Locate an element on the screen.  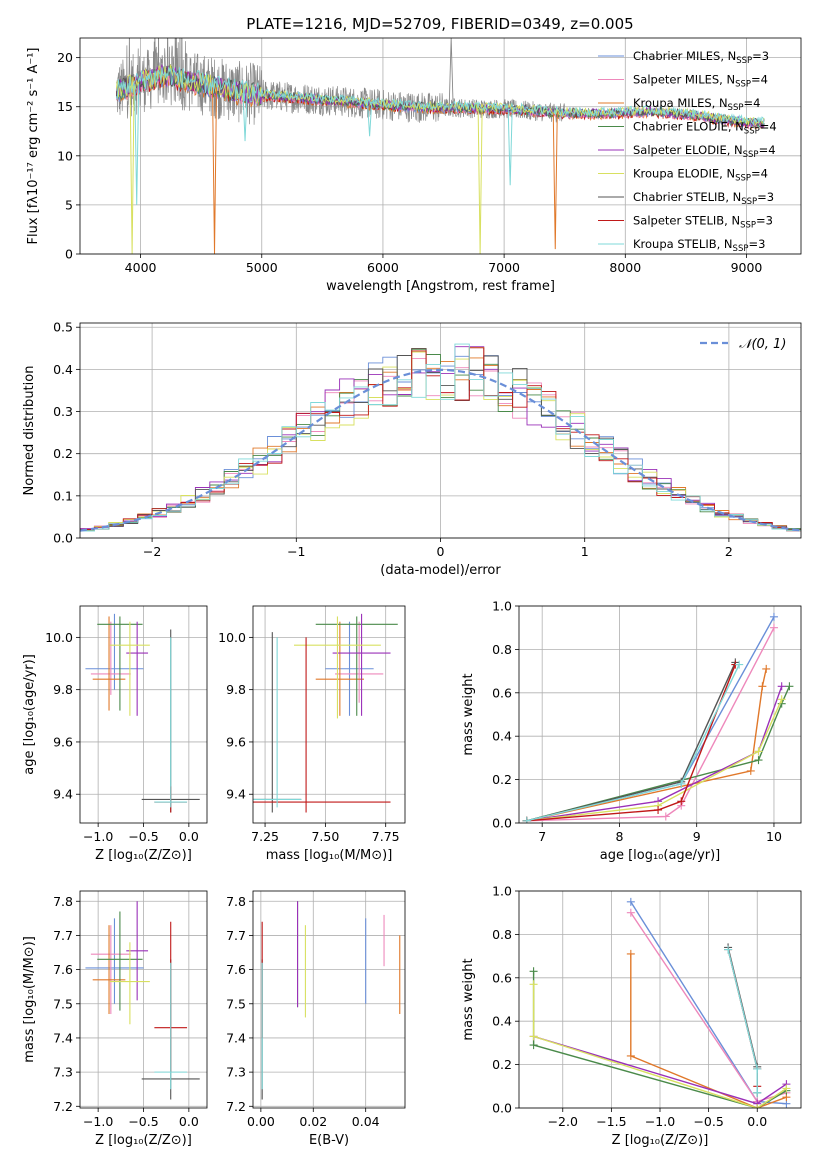
y-tick-label: 9.6 is located at coordinates (236, 741).